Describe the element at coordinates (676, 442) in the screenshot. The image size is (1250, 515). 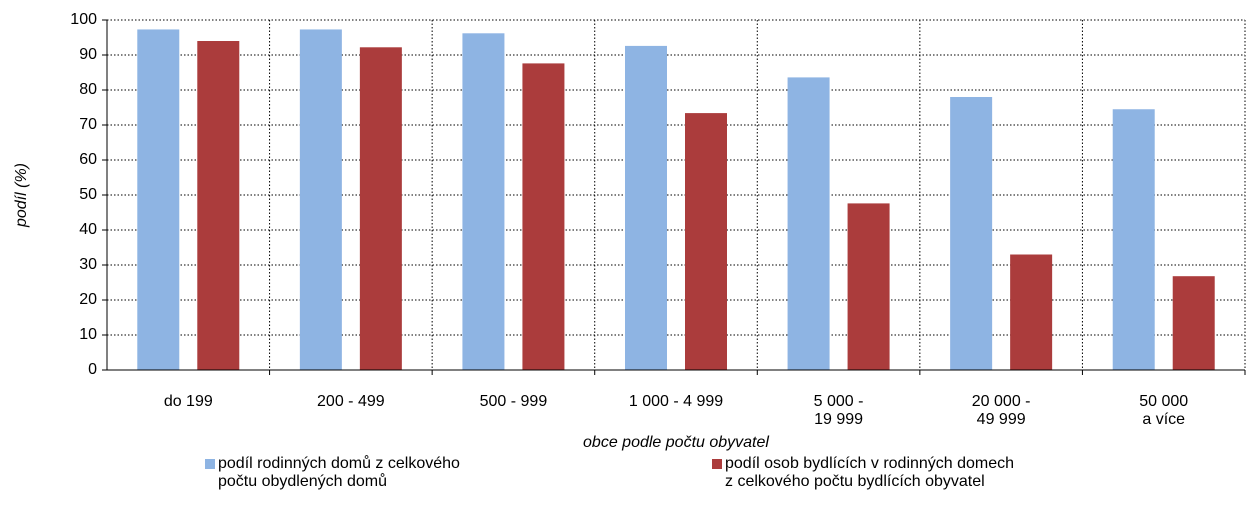
I see `x-axis-title: obce podle počtu obyvatel` at that location.